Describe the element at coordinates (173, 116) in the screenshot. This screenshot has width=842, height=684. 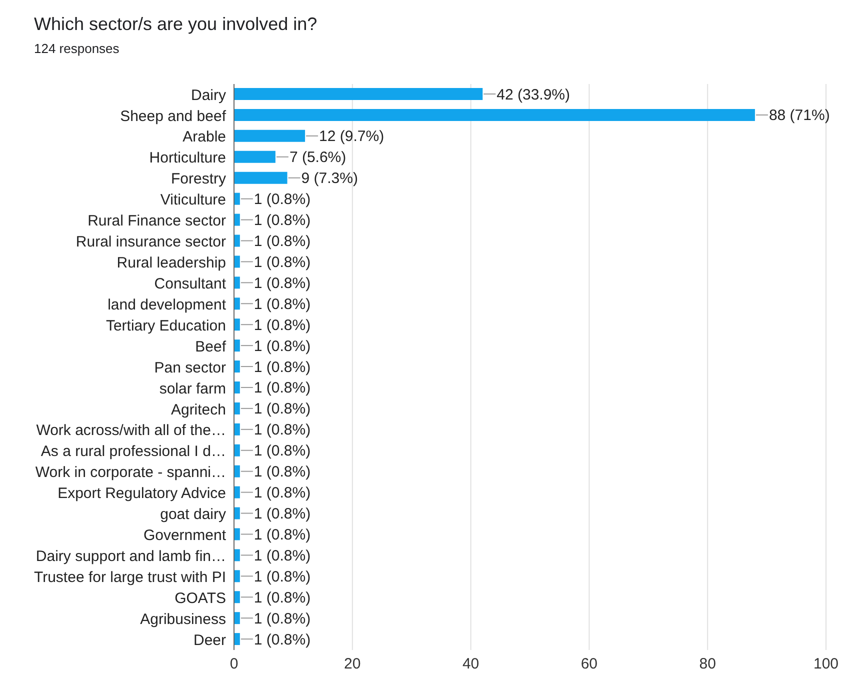
I see `y-tick-label: Sheep and beef` at that location.